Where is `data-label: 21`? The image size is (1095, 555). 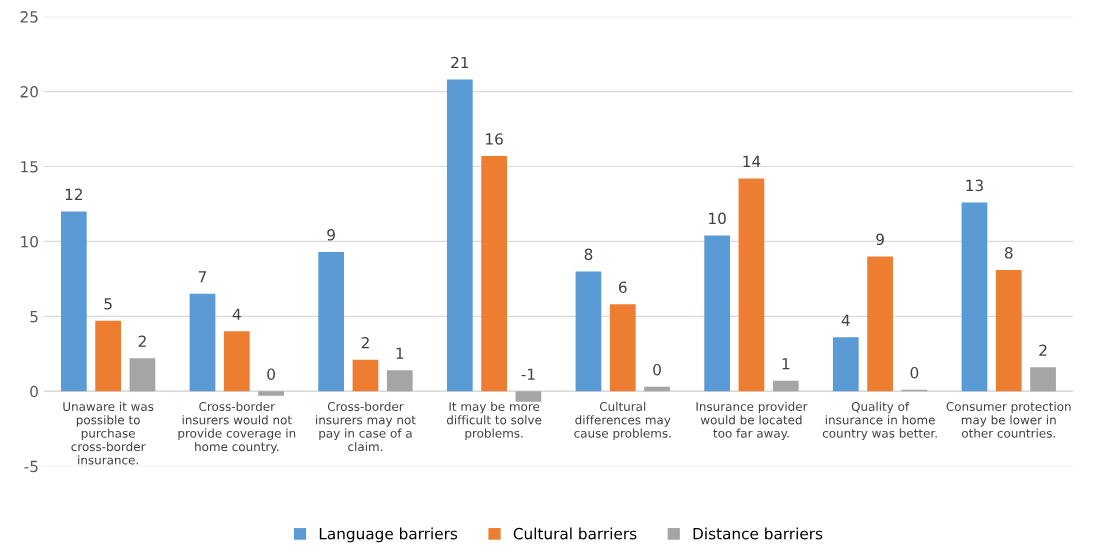
data-label: 21 is located at coordinates (460, 62).